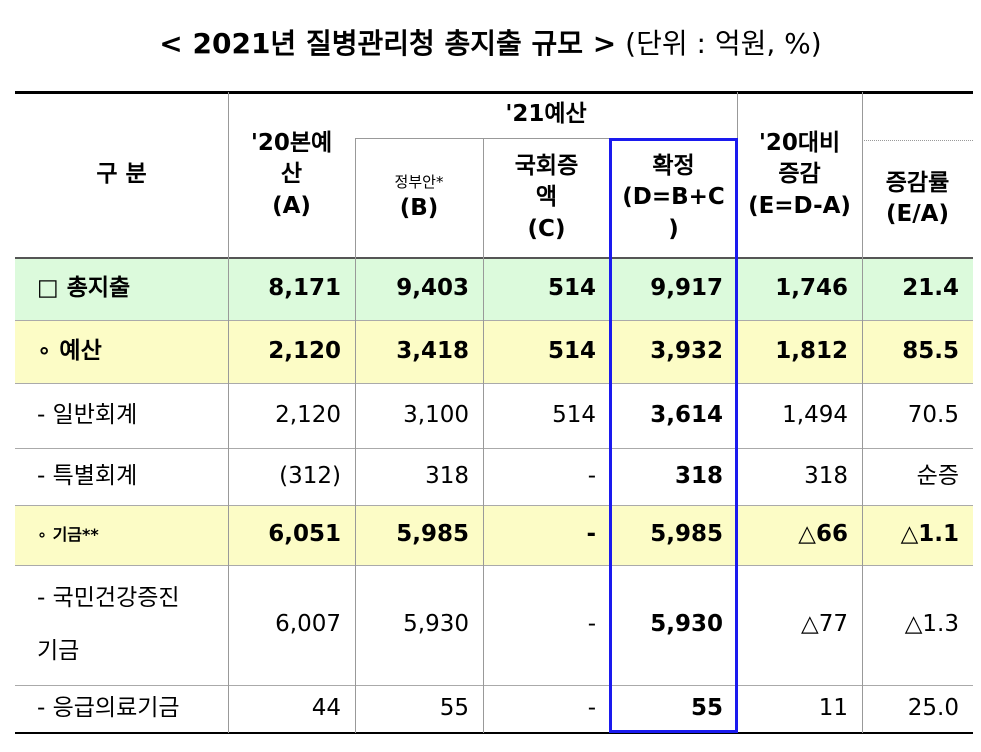 The width and height of the screenshot is (981, 752). Describe the element at coordinates (546, 228) in the screenshot. I see `cell-text: (C)` at that location.